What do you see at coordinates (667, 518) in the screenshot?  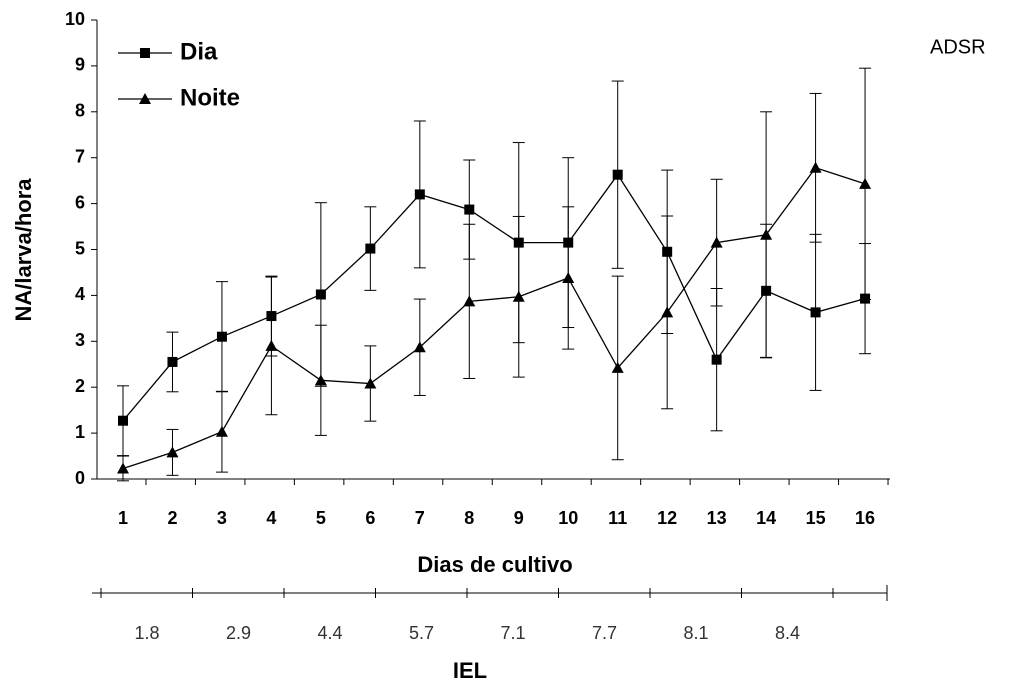 I see `x-tick-label: 12` at bounding box center [667, 518].